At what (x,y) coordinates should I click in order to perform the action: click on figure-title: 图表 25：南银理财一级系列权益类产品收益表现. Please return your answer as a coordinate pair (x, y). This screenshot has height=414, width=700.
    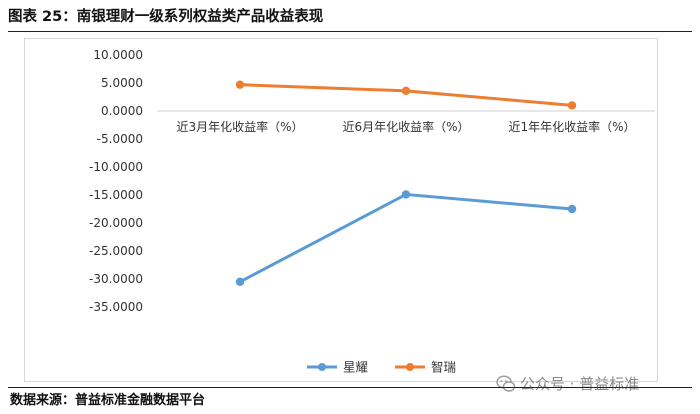
    Looking at the image, I should click on (166, 17).